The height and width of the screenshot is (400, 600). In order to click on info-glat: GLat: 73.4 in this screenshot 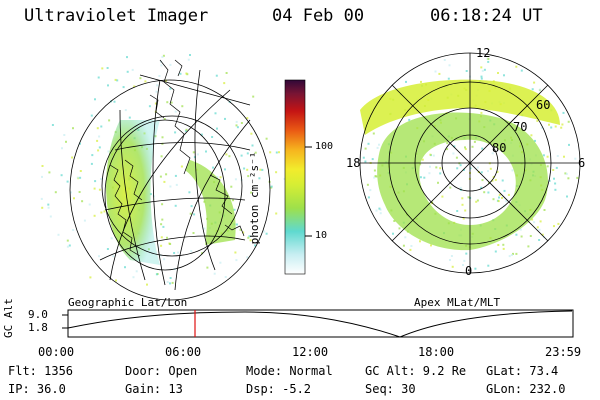, I will do `click(522, 371)`.